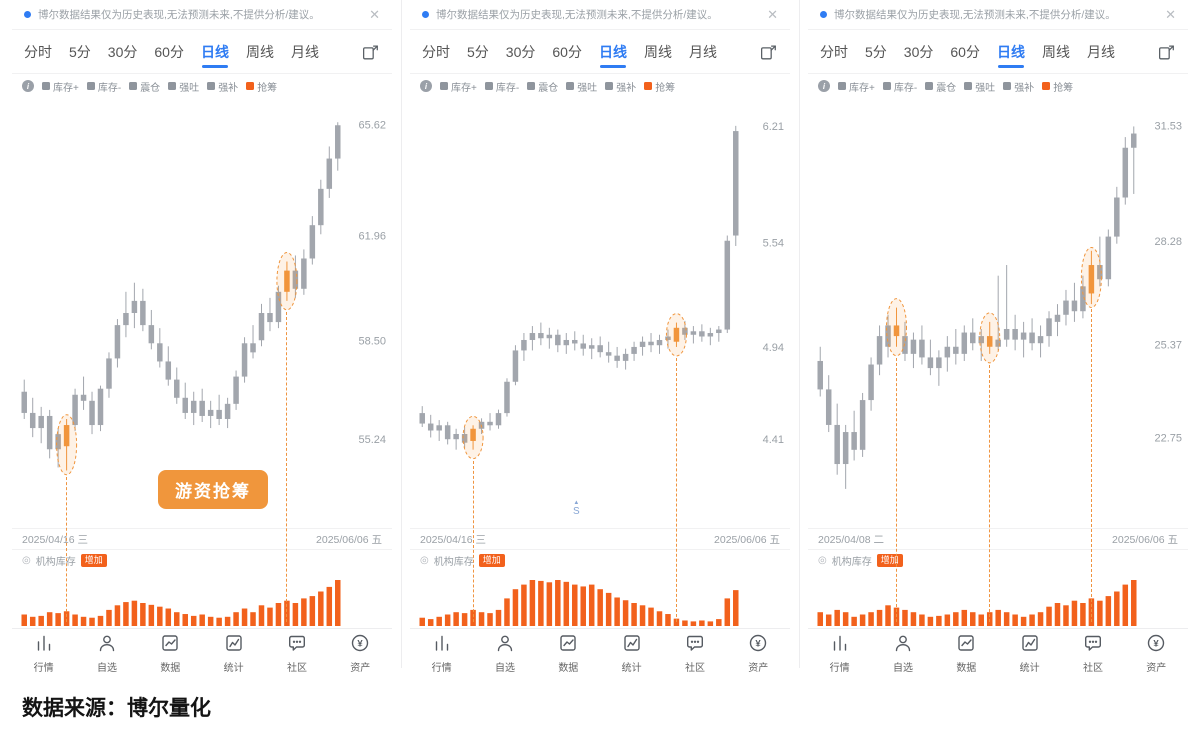 This screenshot has width=1200, height=735. What do you see at coordinates (425, 14) in the screenshot?
I see `bullet-dot-icon` at bounding box center [425, 14].